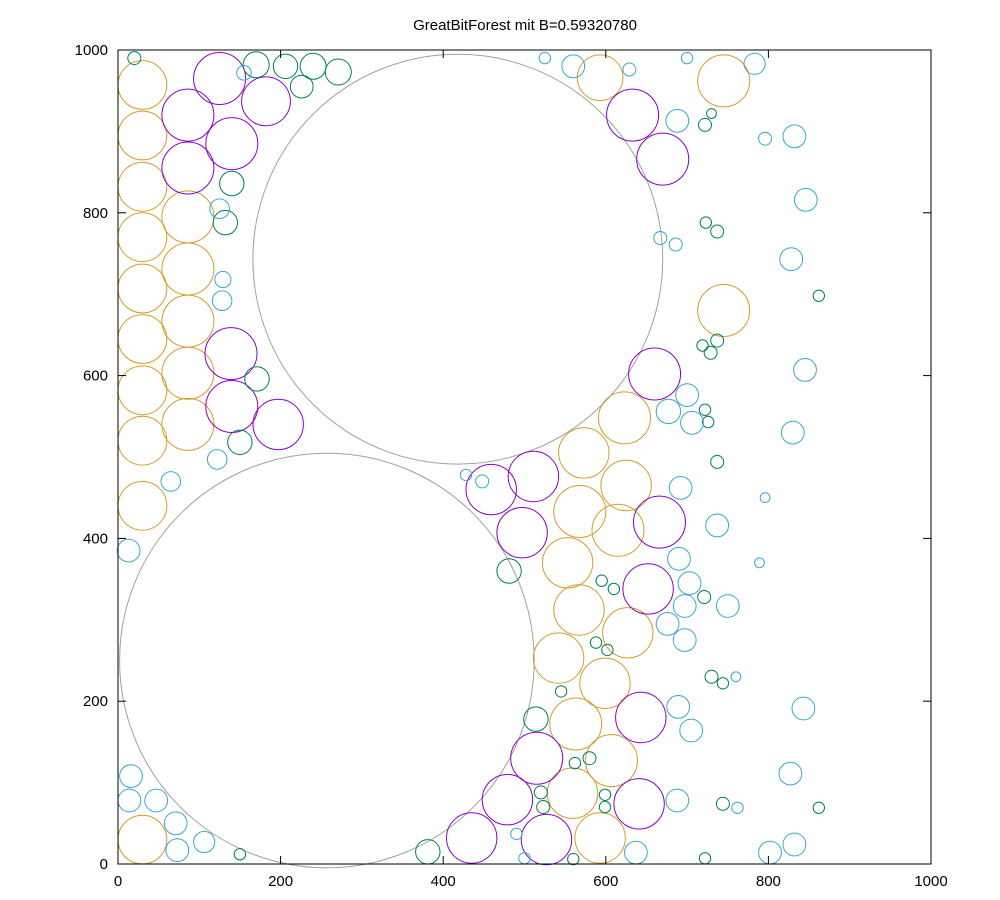 The width and height of the screenshot is (1000, 900). What do you see at coordinates (525, 25) in the screenshot?
I see `chart-title: GreatBitForest mit B=0.59320780` at bounding box center [525, 25].